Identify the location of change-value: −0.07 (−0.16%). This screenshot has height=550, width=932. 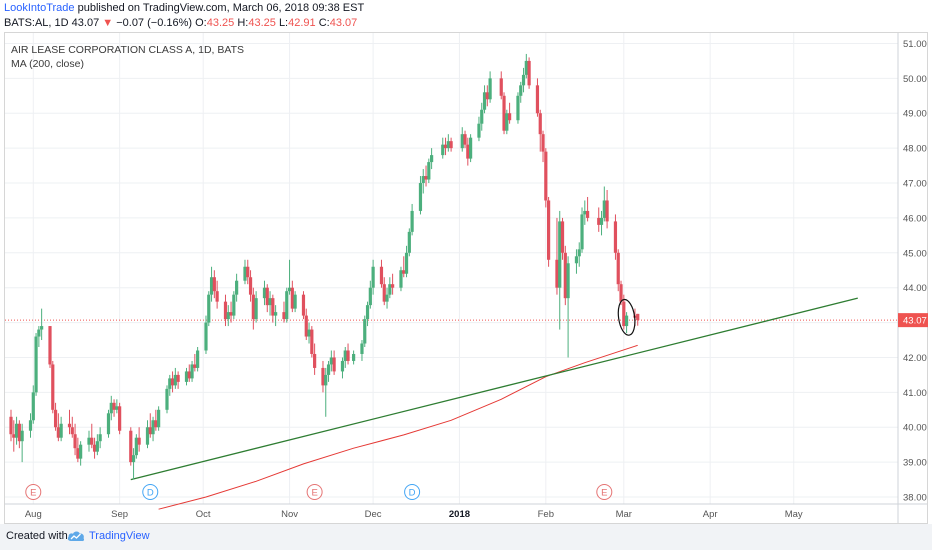
(154, 23).